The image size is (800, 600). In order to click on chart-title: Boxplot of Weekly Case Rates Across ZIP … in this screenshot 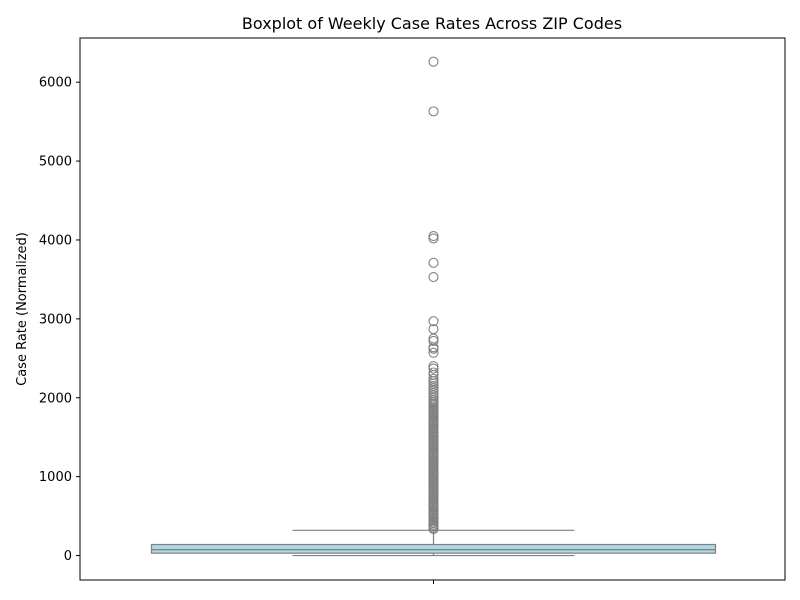, I will do `click(432, 23)`.